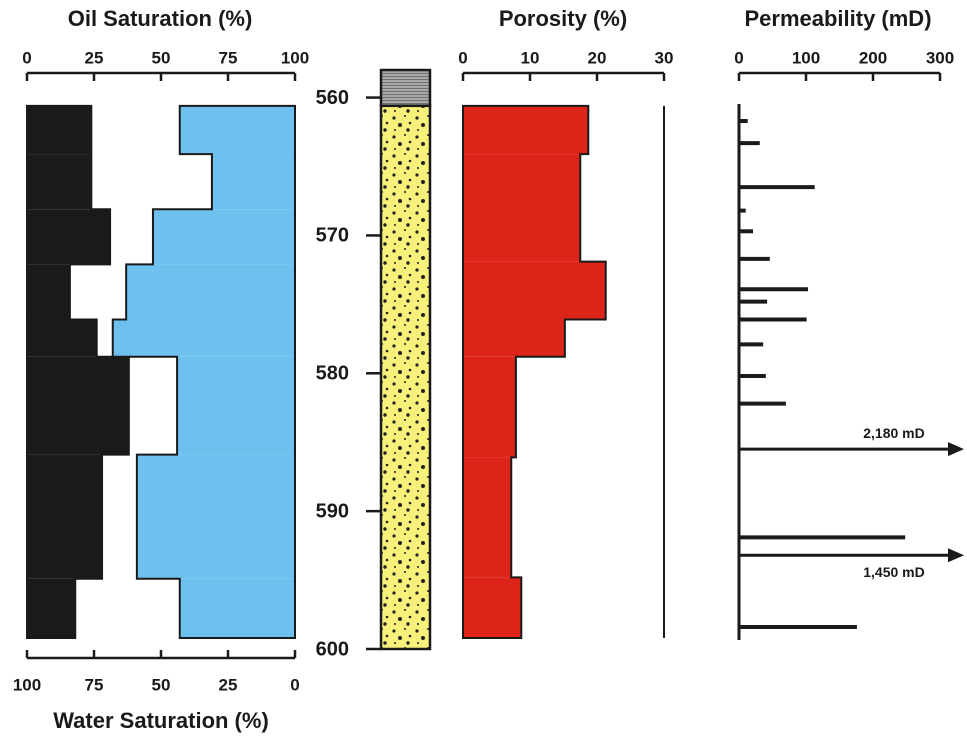 The height and width of the screenshot is (742, 967). I want to click on y-tick-label: 570, so click(332, 236).